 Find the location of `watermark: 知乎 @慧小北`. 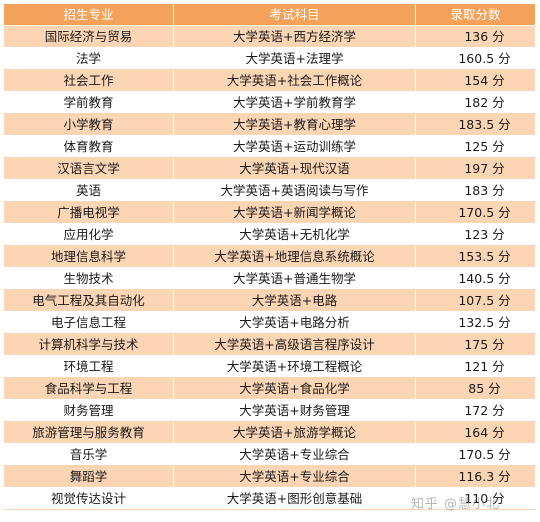

watermark: 知乎 @慧小北 is located at coordinates (455, 504).